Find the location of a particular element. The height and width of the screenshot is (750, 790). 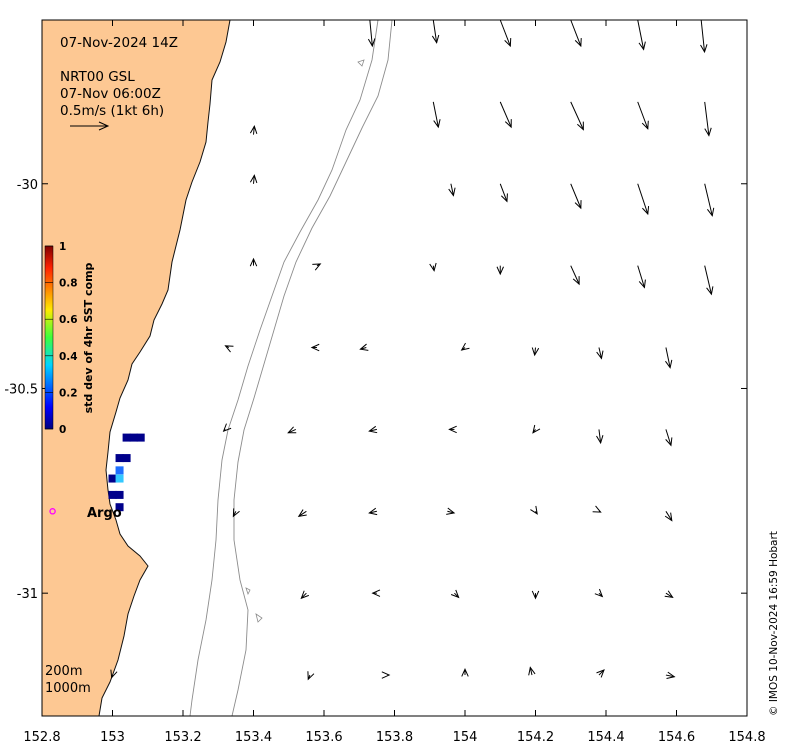

colorbar-tick-label: 0 is located at coordinates (62, 430).